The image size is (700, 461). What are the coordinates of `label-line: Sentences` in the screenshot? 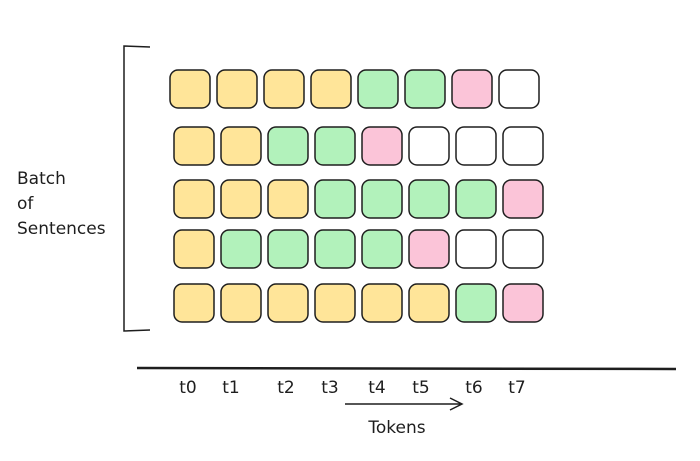 It's located at (61, 229).